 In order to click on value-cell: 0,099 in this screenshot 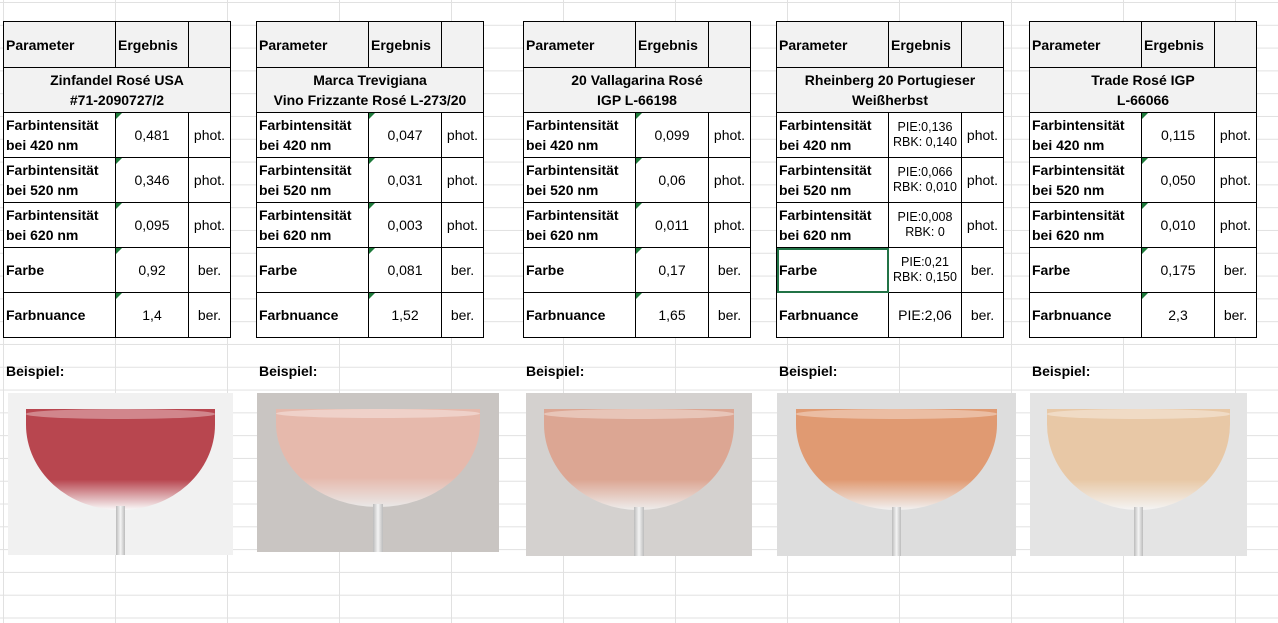, I will do `click(672, 135)`.